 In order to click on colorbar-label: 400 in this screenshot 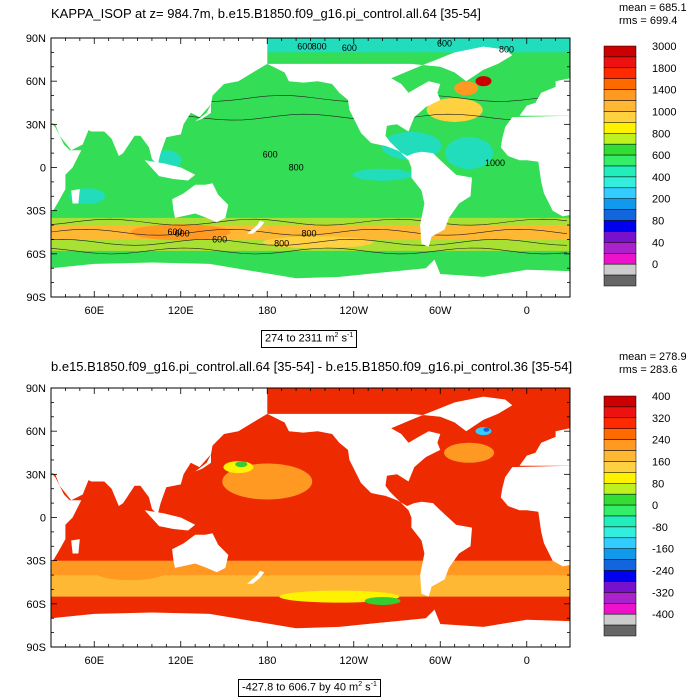, I will do `click(661, 178)`.